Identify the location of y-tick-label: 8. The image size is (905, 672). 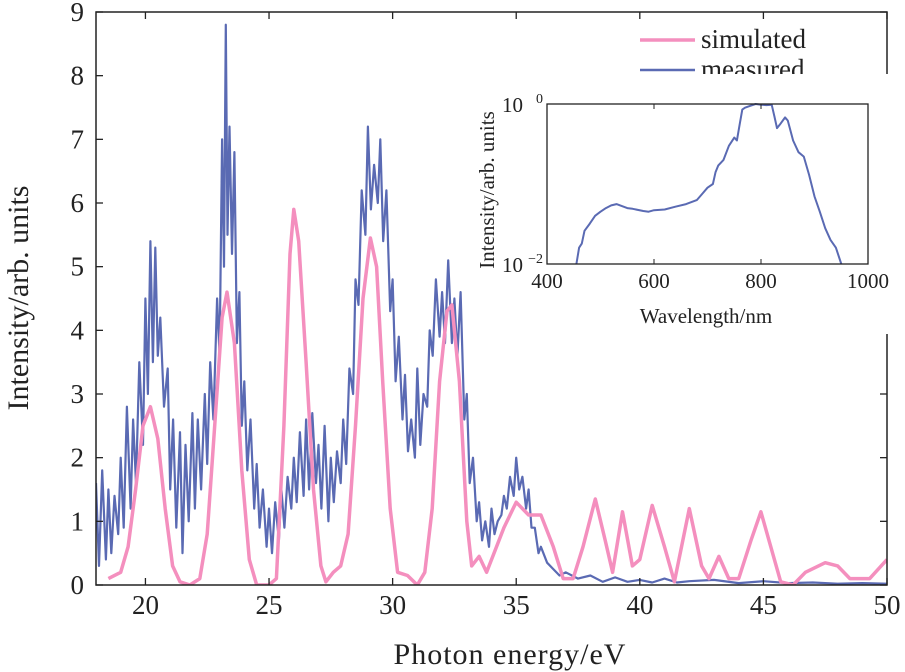
(78, 76).